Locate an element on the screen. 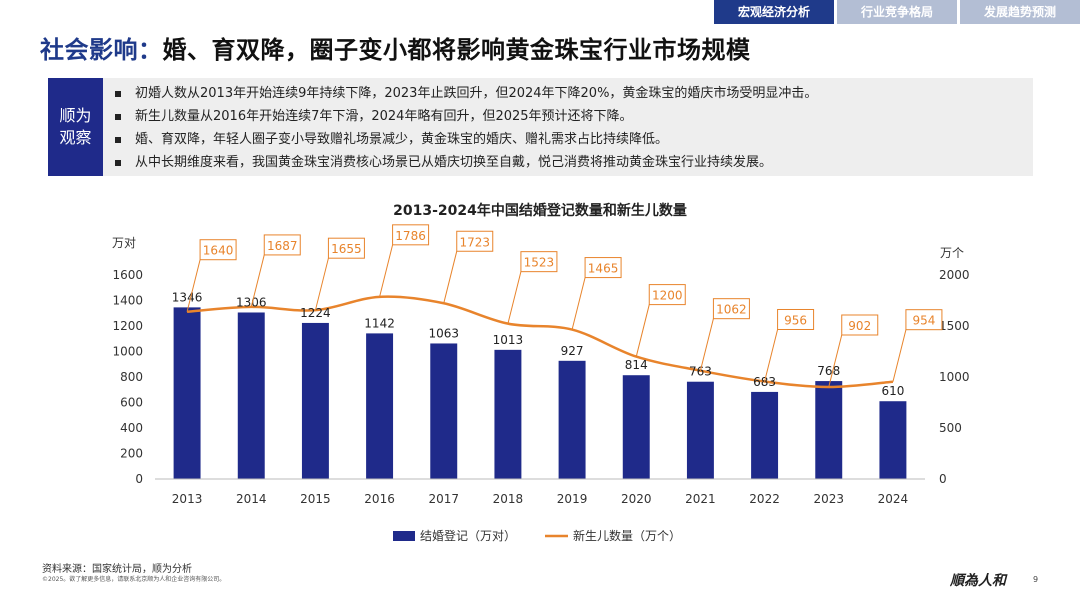 The width and height of the screenshot is (1080, 608). newborn-point-label: 1723 is located at coordinates (474, 242).